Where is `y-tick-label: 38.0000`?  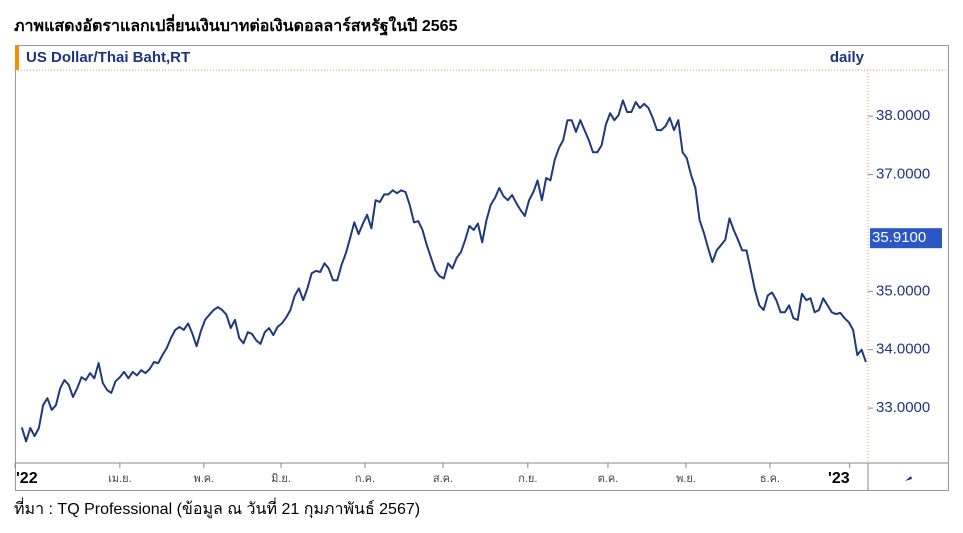
y-tick-label: 38.0000 is located at coordinates (903, 115).